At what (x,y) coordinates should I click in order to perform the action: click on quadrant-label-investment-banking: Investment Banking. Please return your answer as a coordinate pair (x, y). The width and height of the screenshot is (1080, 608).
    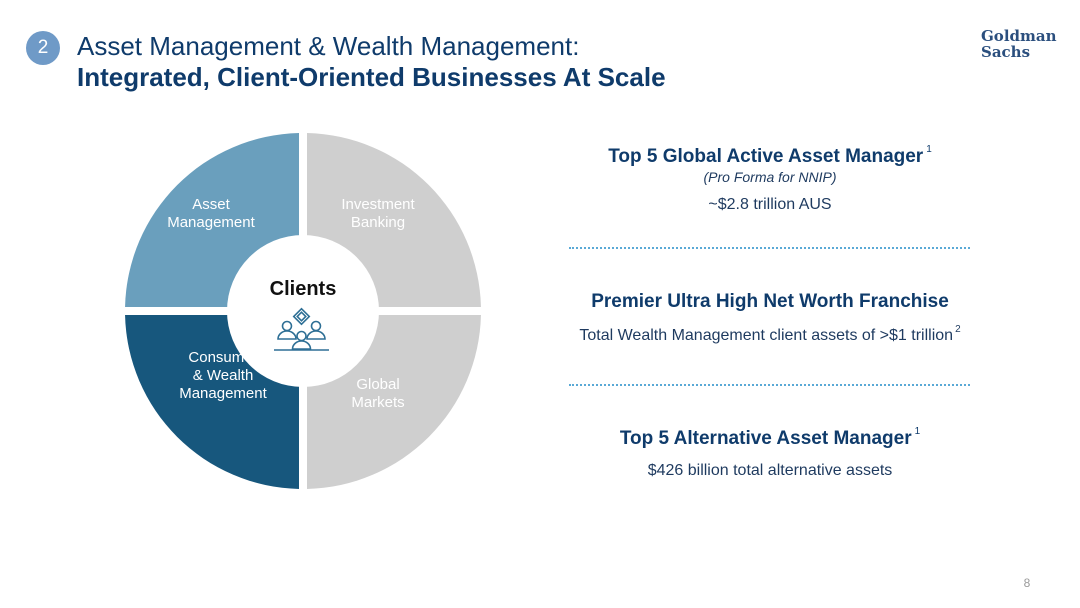
    Looking at the image, I should click on (378, 213).